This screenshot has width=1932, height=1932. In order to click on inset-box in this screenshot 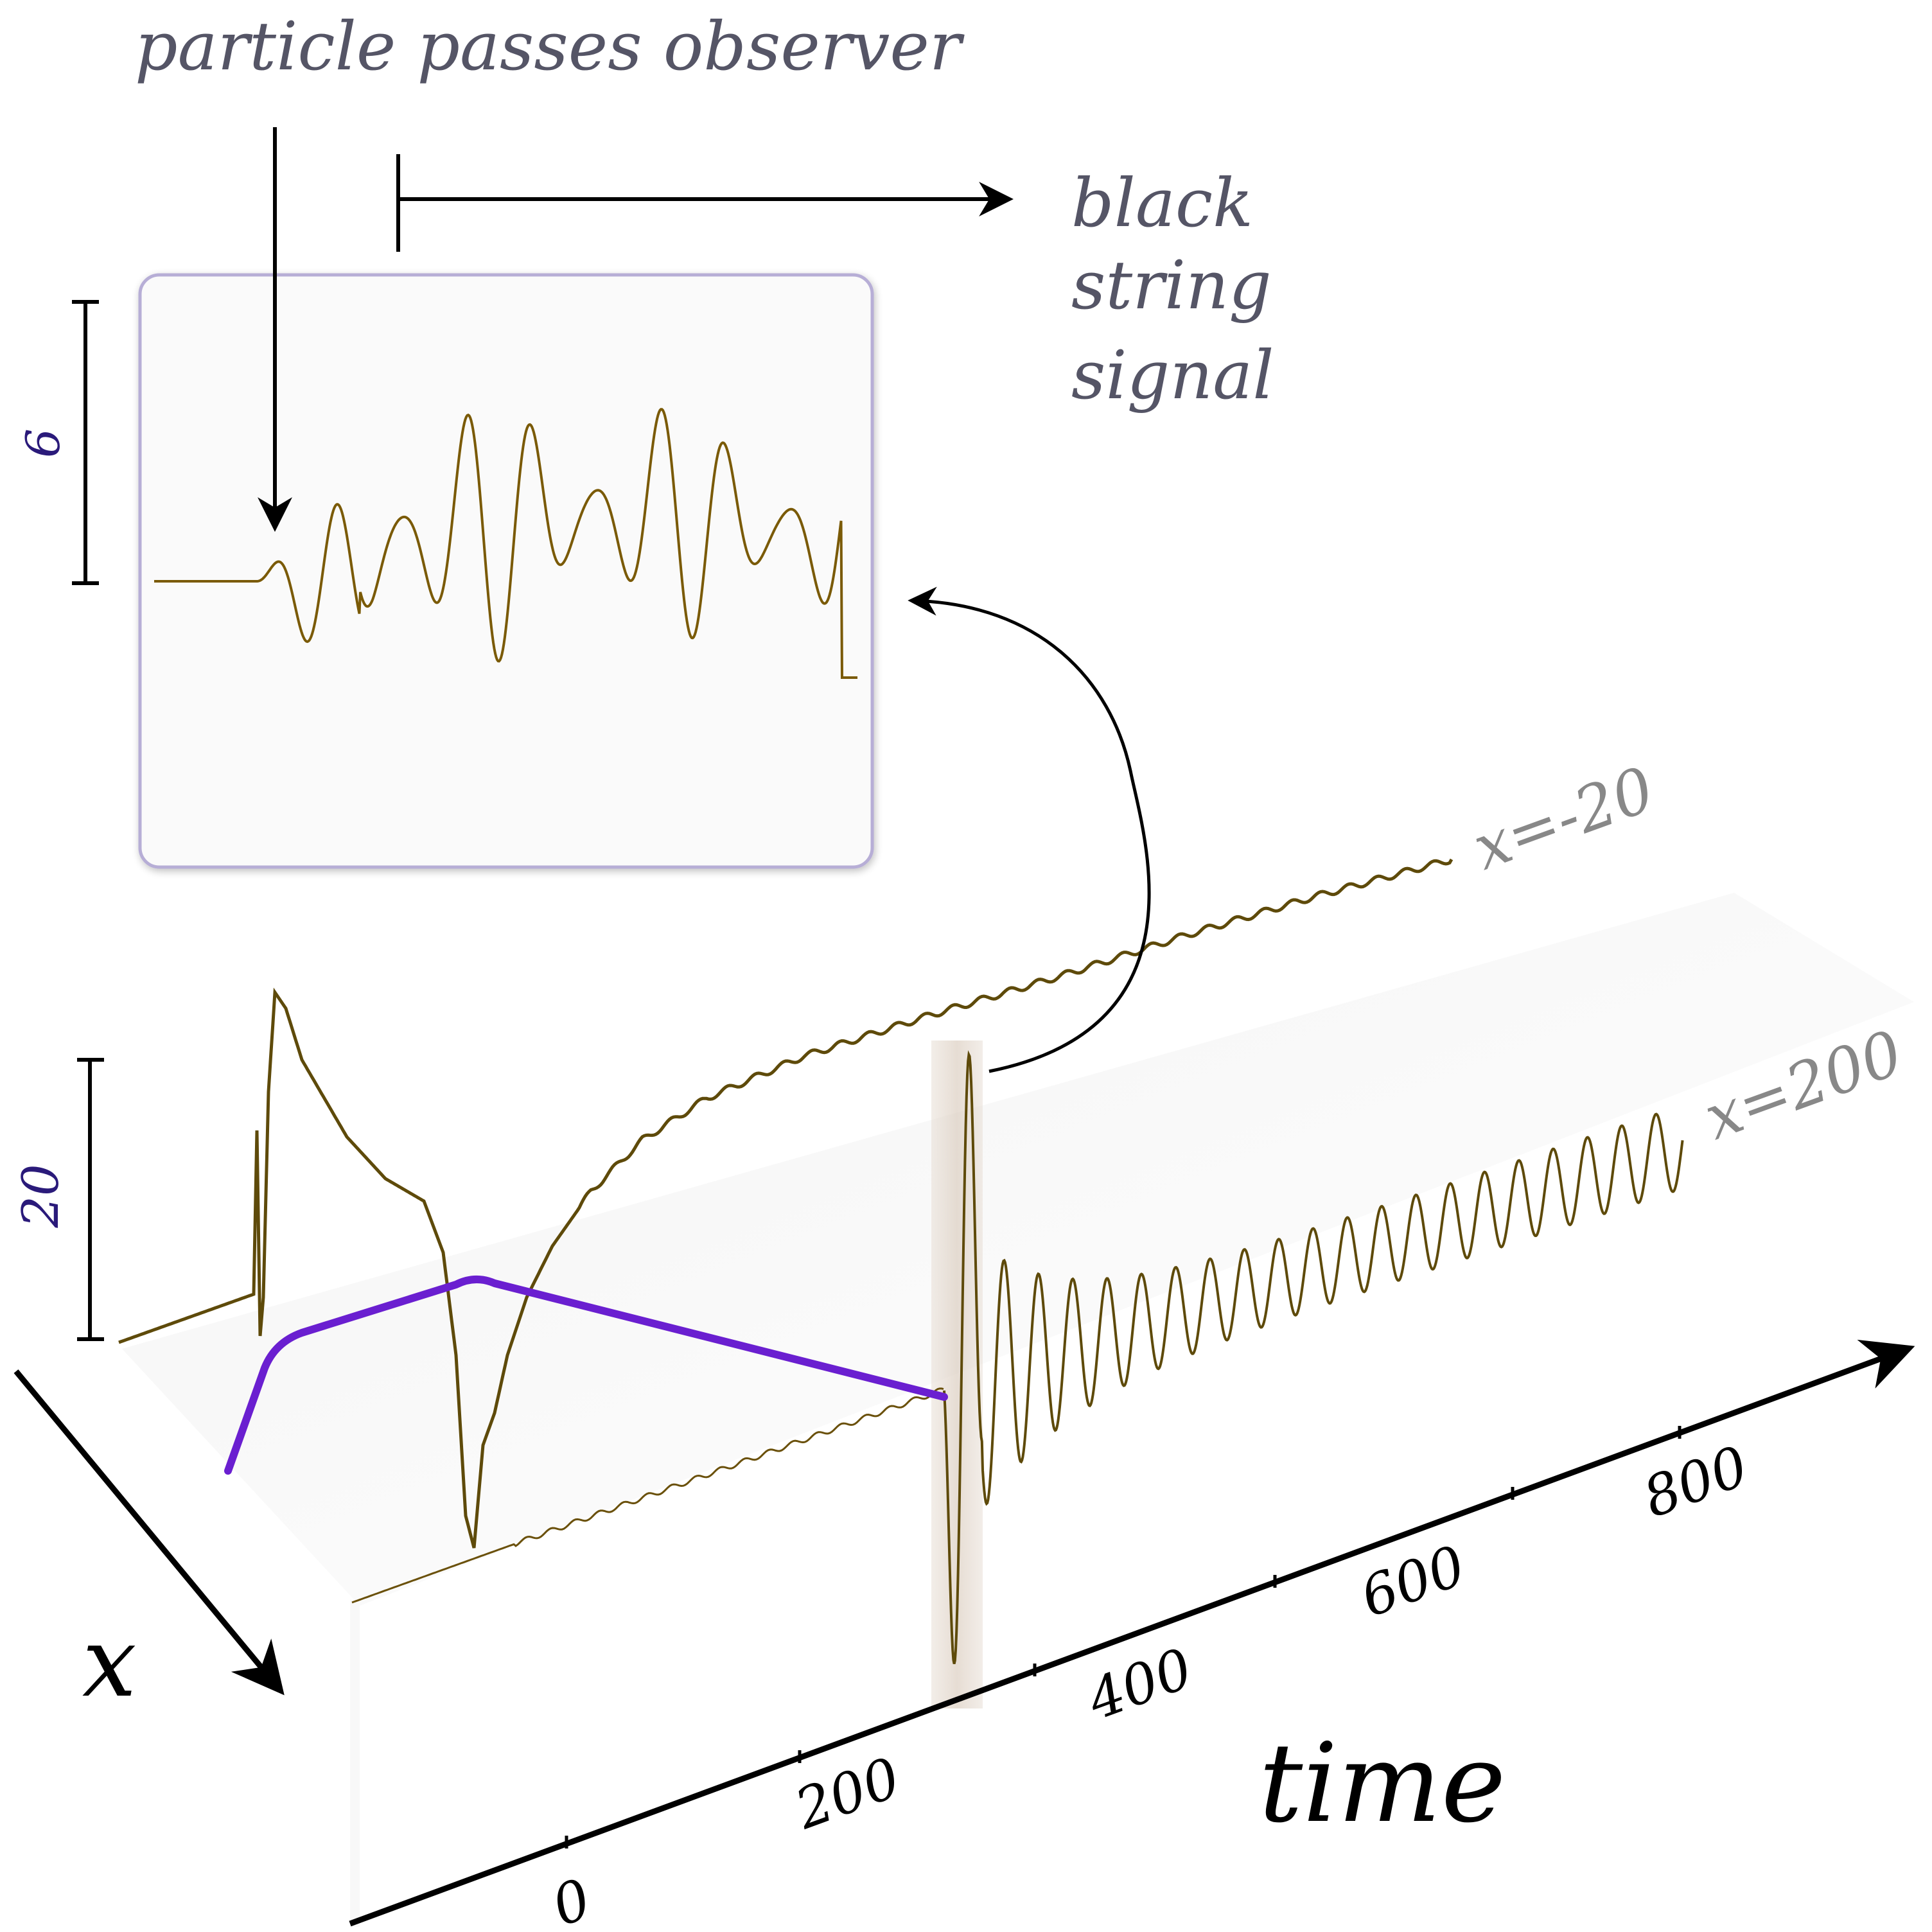, I will do `click(506, 571)`.